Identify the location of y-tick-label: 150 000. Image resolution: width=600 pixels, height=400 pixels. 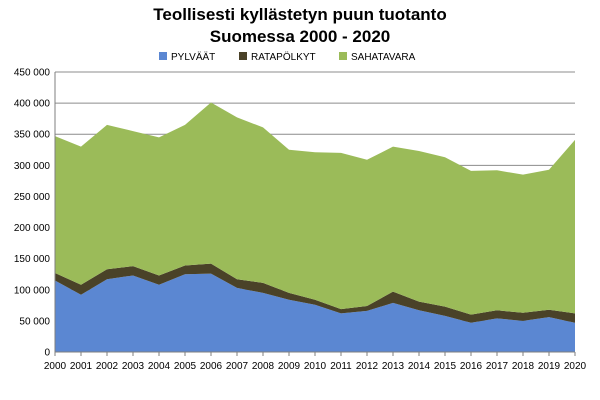
(32, 259).